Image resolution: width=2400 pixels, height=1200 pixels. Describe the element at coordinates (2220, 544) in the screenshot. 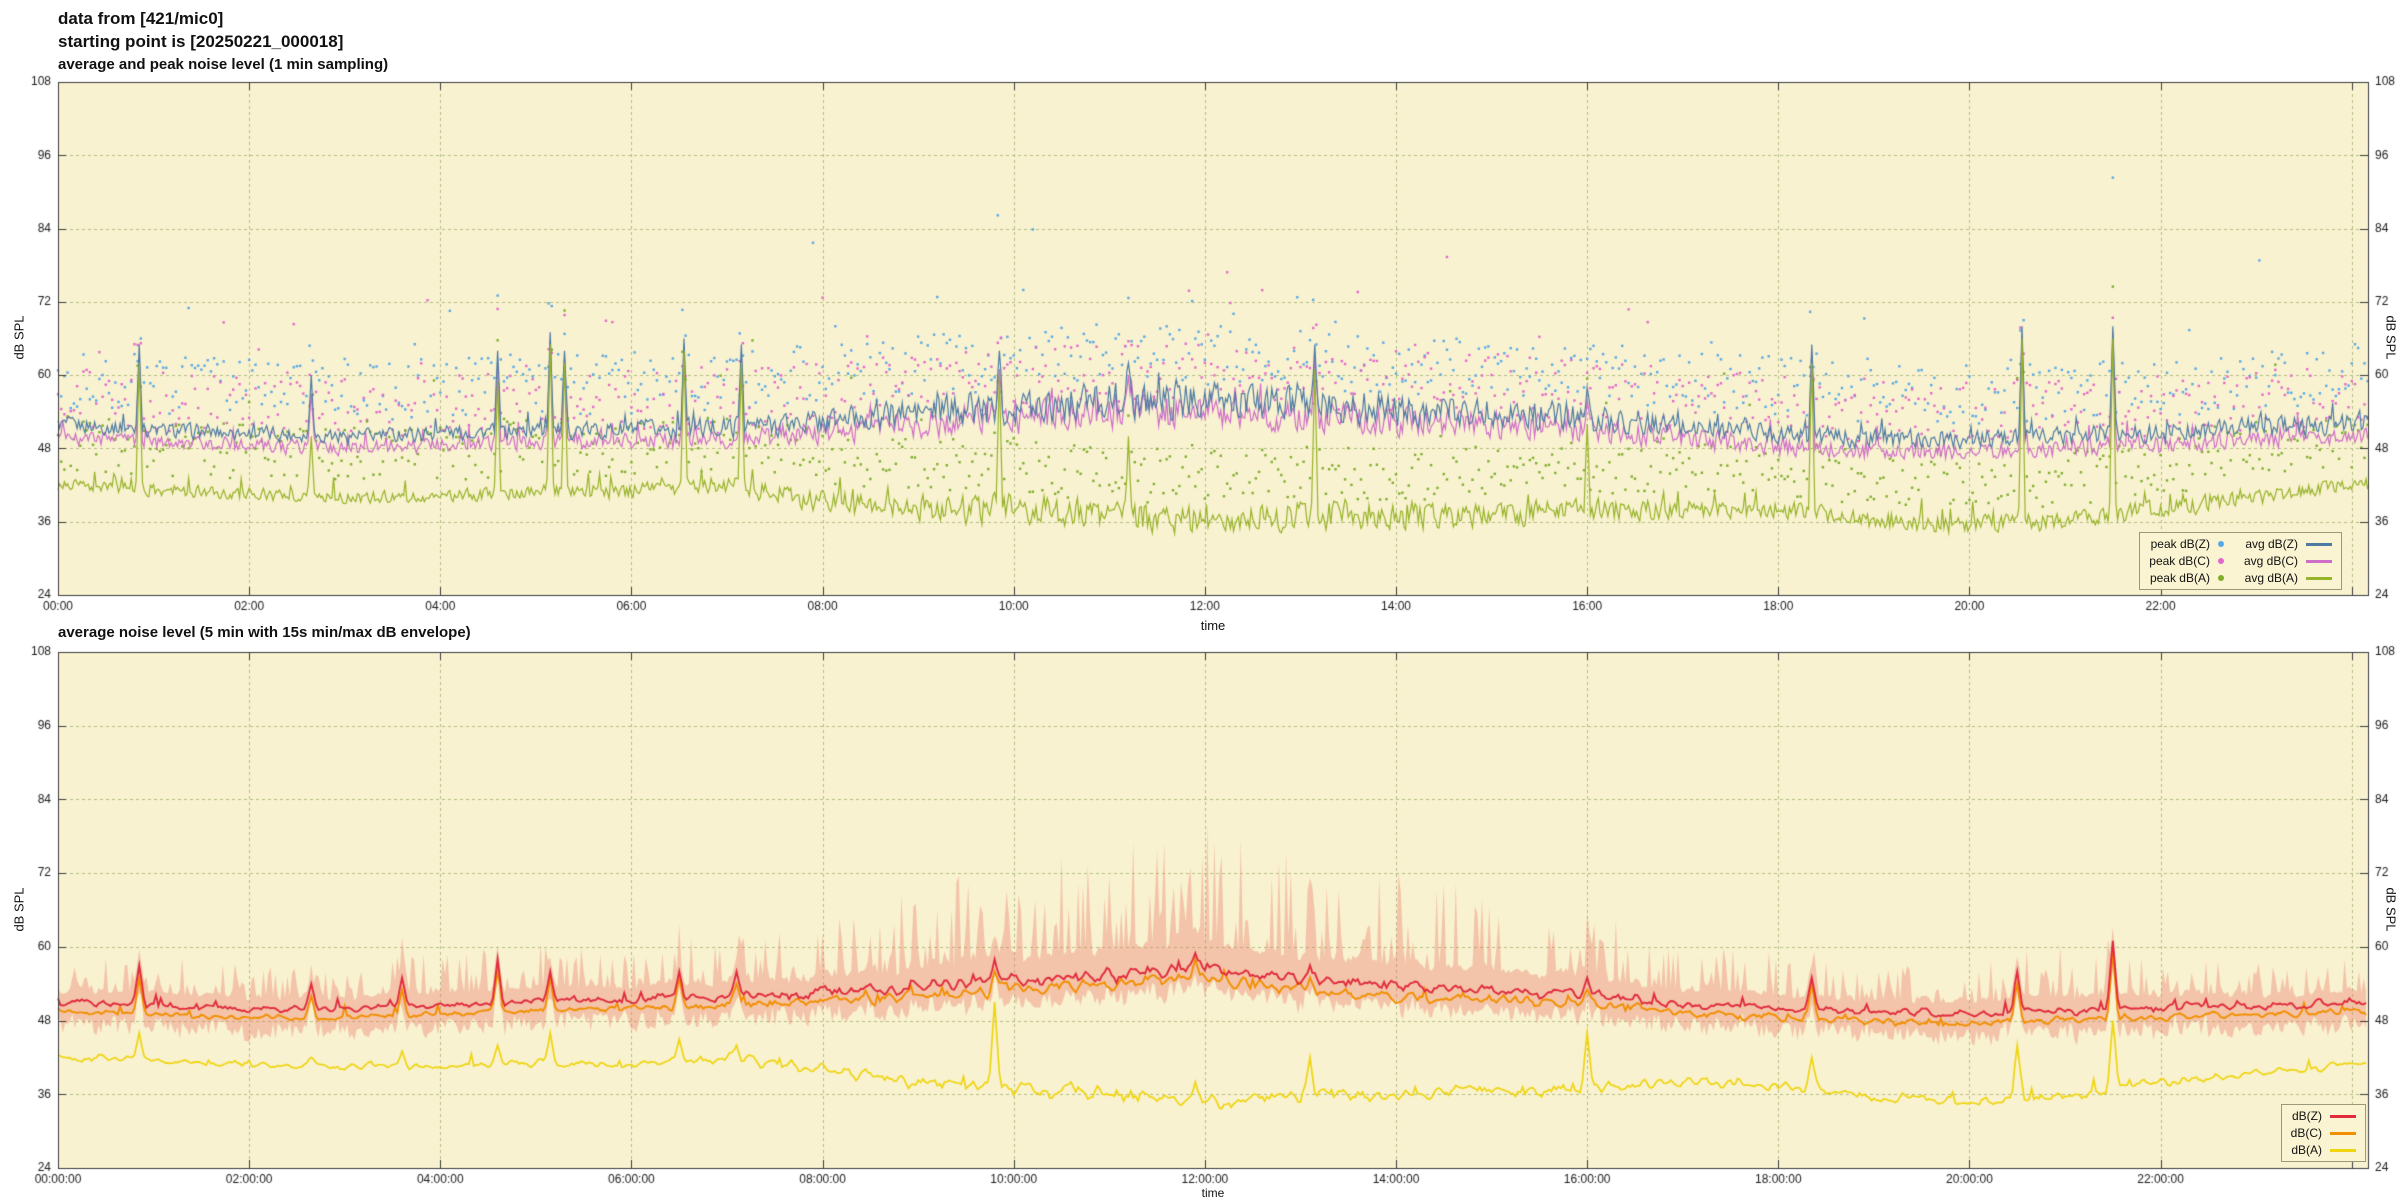

I see `peak-dbz-point-marker-icon` at that location.